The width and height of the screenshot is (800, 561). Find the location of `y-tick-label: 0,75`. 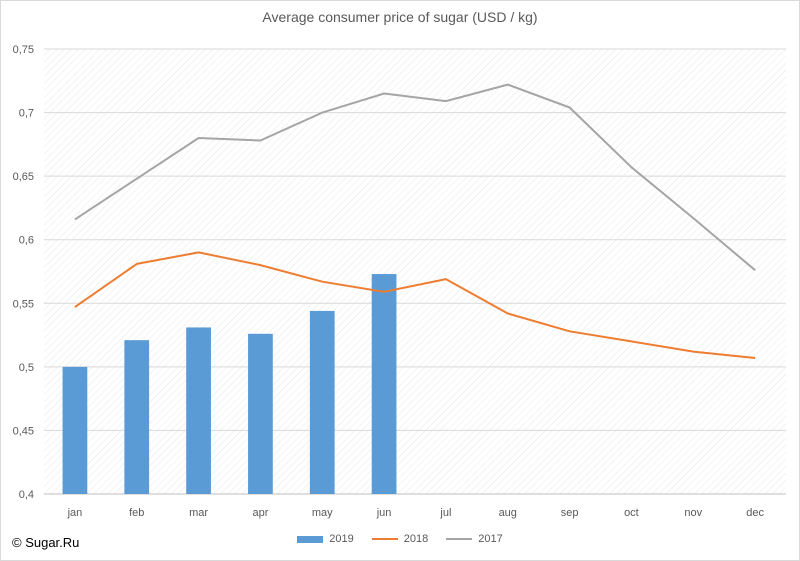

y-tick-label: 0,75 is located at coordinates (23, 50).